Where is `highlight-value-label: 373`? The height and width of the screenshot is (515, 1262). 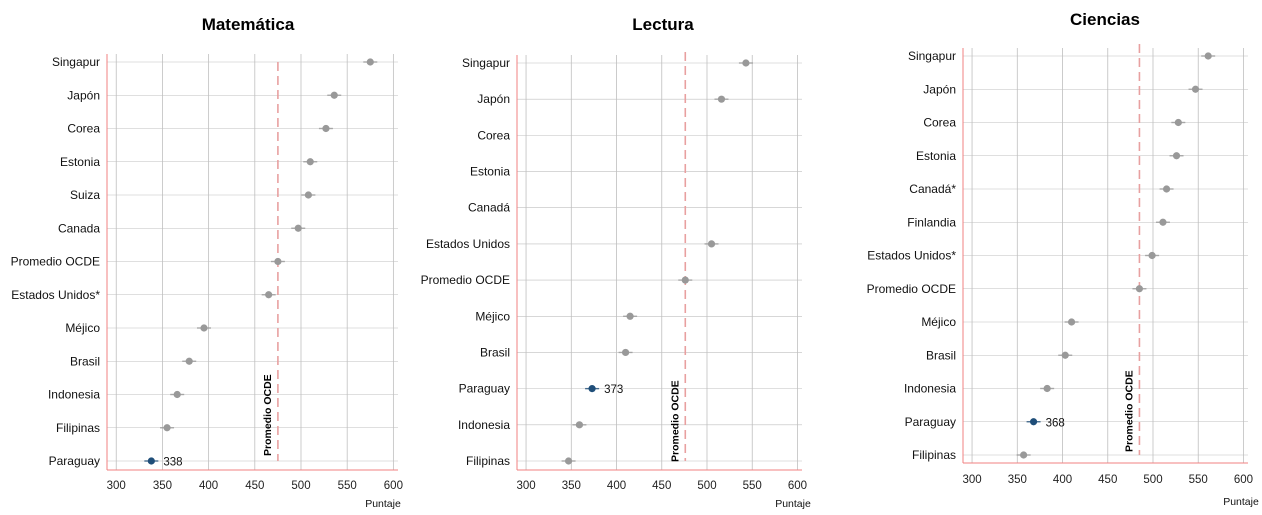
highlight-value-label: 373 is located at coordinates (613, 390).